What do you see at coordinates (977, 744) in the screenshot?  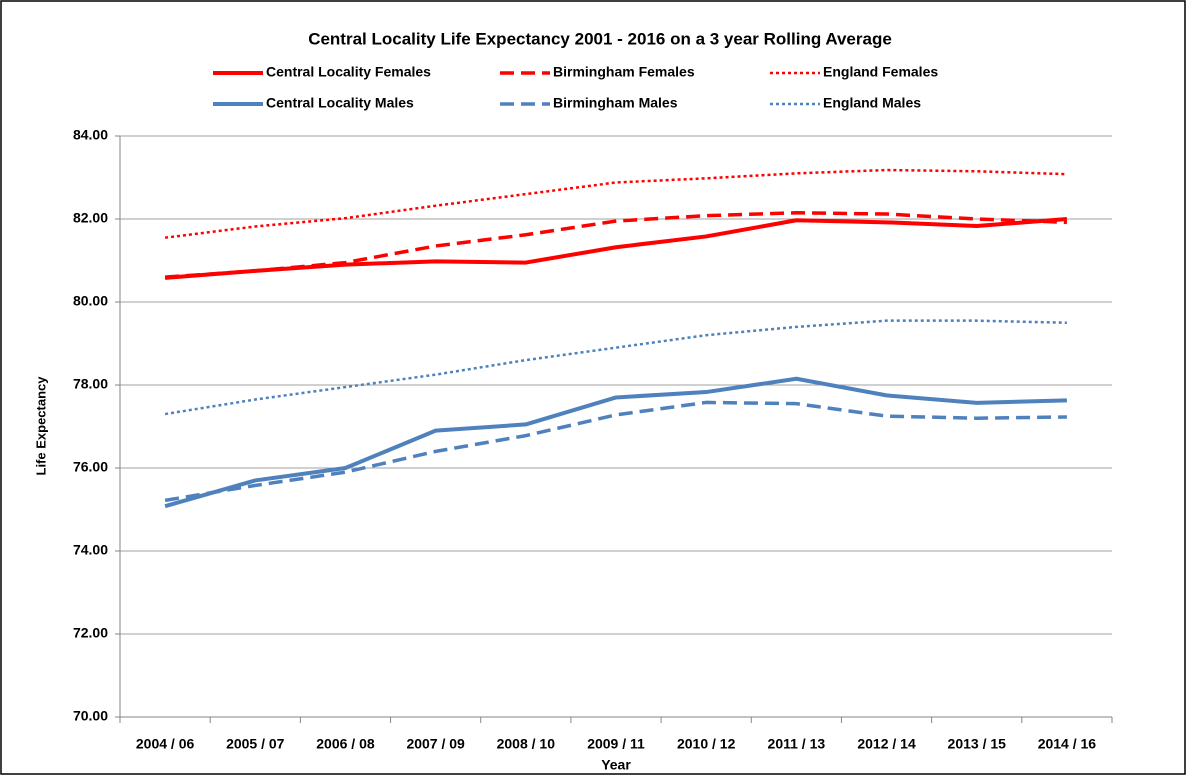 I see `x-tick-label: 2013 / 15` at bounding box center [977, 744].